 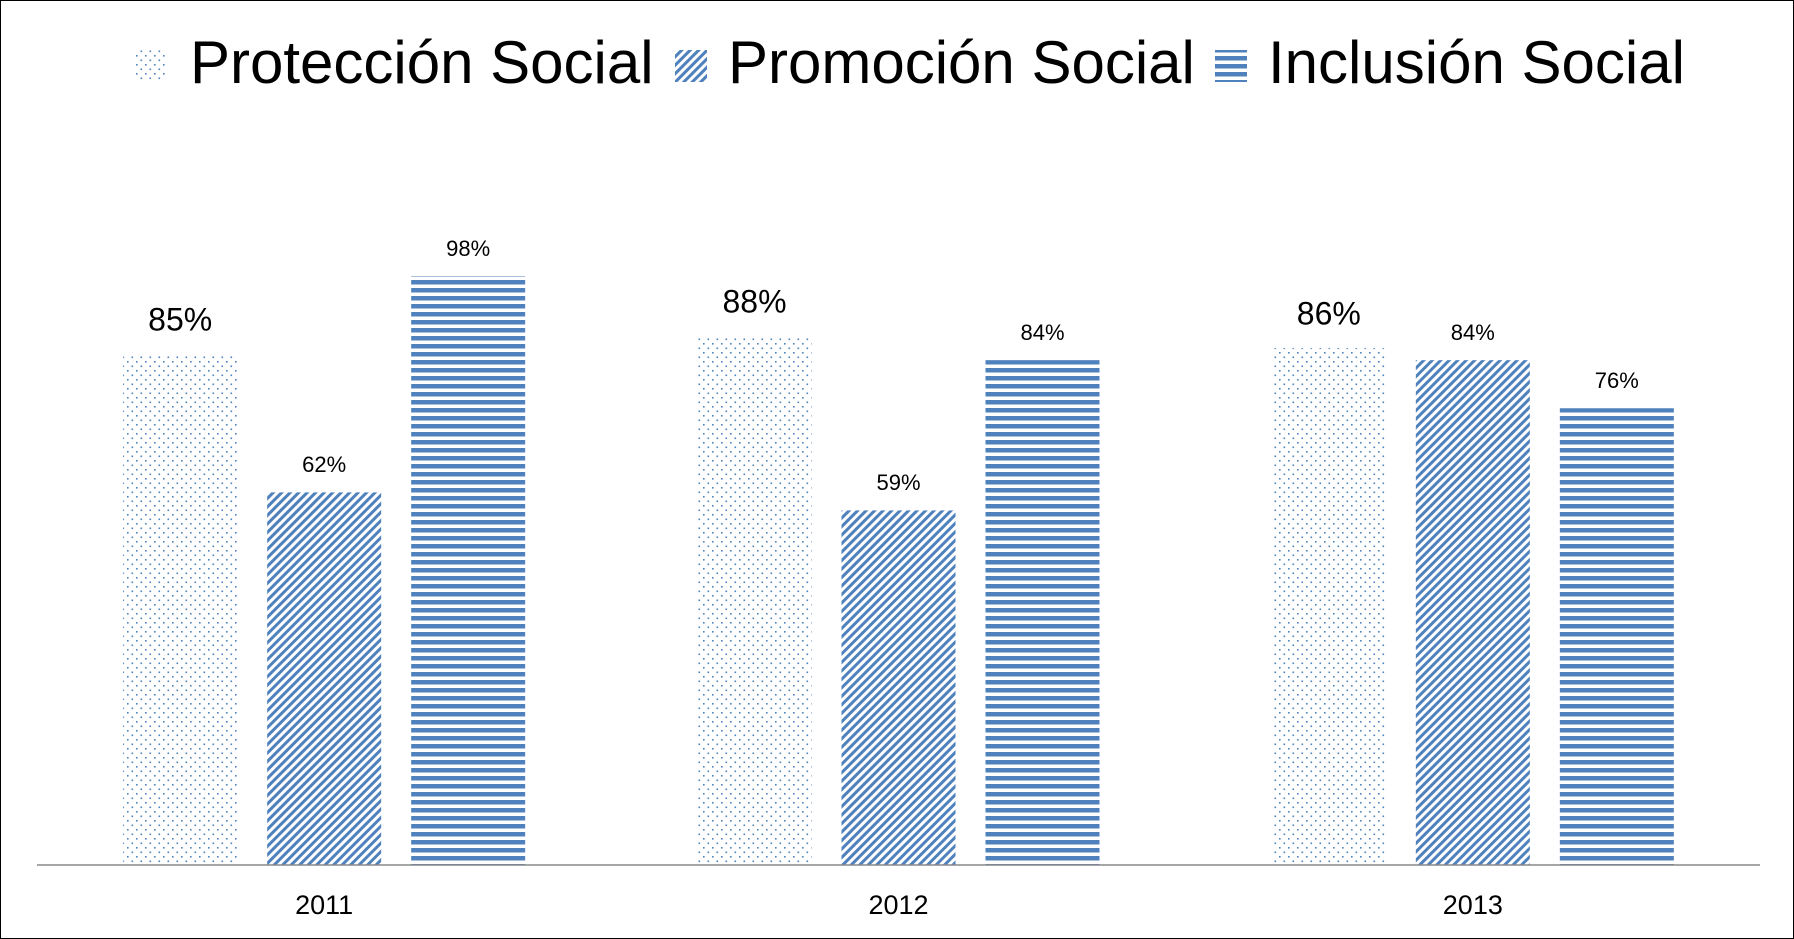 What do you see at coordinates (422, 62) in the screenshot?
I see `legend-label: Protección Social` at bounding box center [422, 62].